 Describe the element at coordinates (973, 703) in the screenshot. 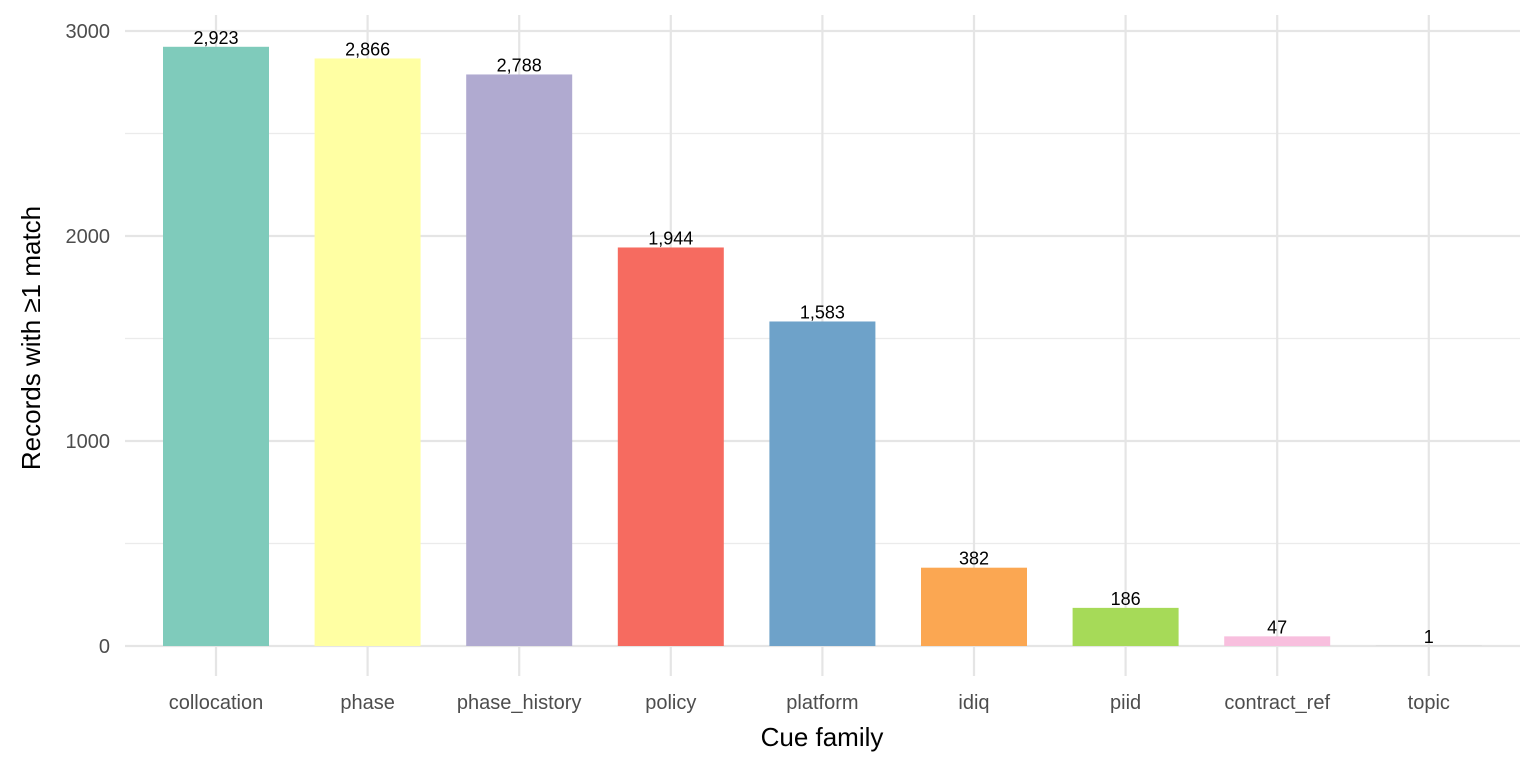

I see `x-tick-label: idiq` at that location.